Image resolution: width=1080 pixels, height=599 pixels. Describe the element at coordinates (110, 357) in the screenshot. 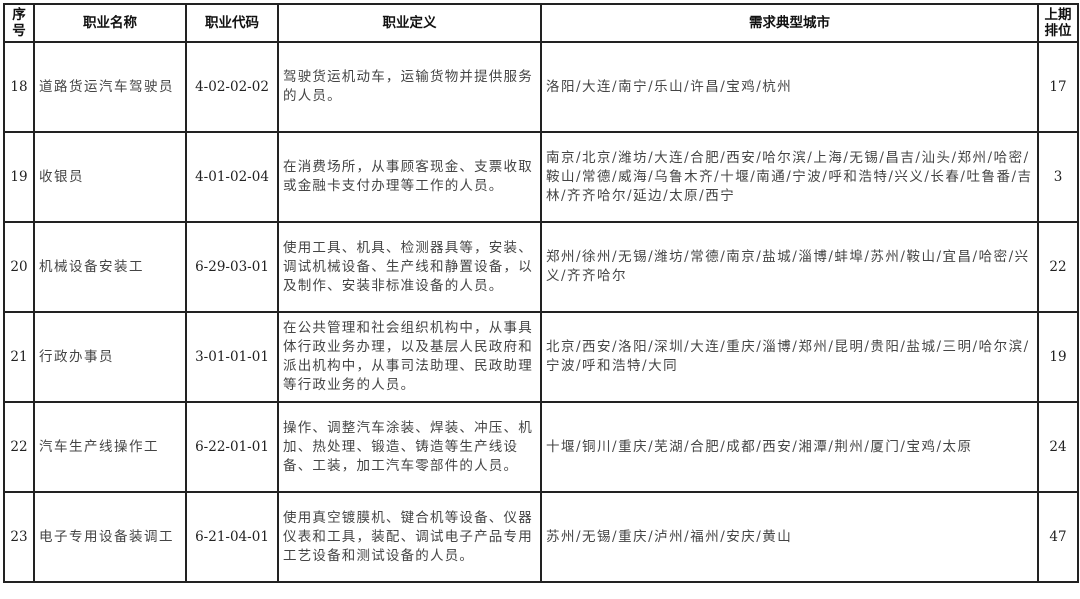

I see `cell-name: 行政办事员` at that location.